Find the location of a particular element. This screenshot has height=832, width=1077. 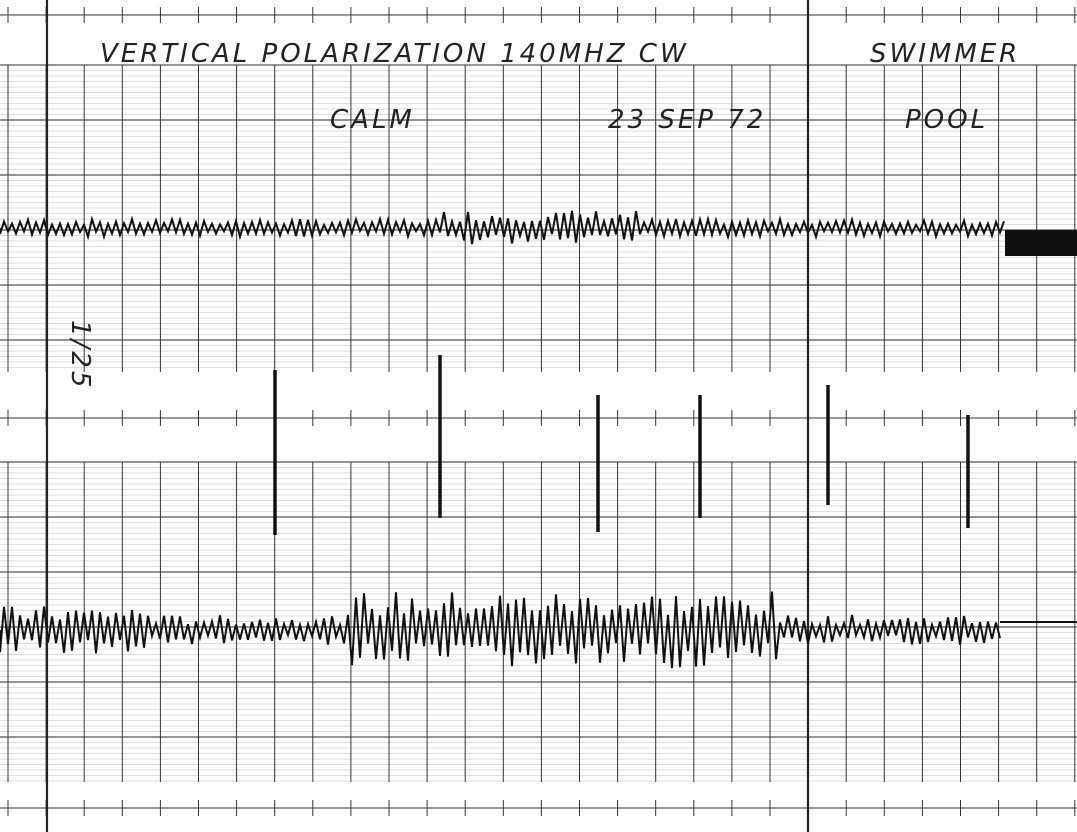

title: VERTICAL POLARIZATION 140MHZ CW is located at coordinates (394, 54).